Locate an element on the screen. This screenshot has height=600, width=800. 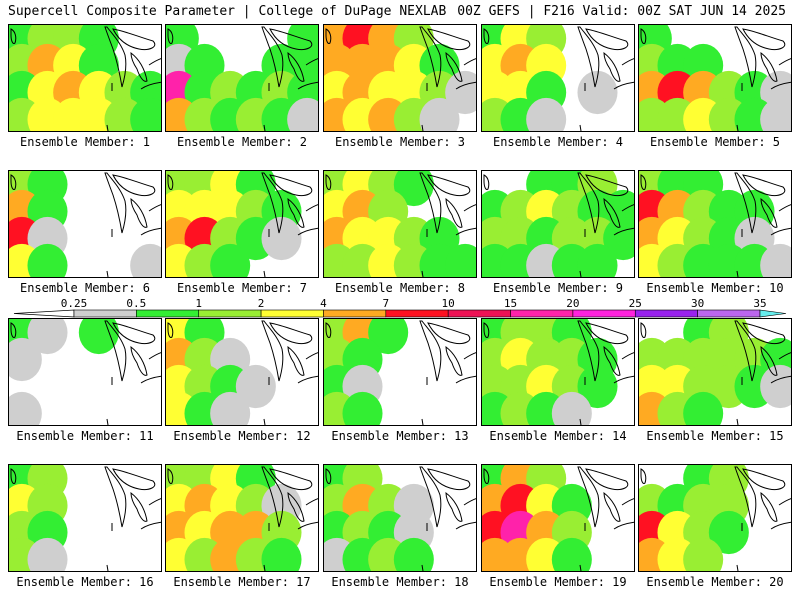
colorbar-tick-label: 7 is located at coordinates (386, 303).